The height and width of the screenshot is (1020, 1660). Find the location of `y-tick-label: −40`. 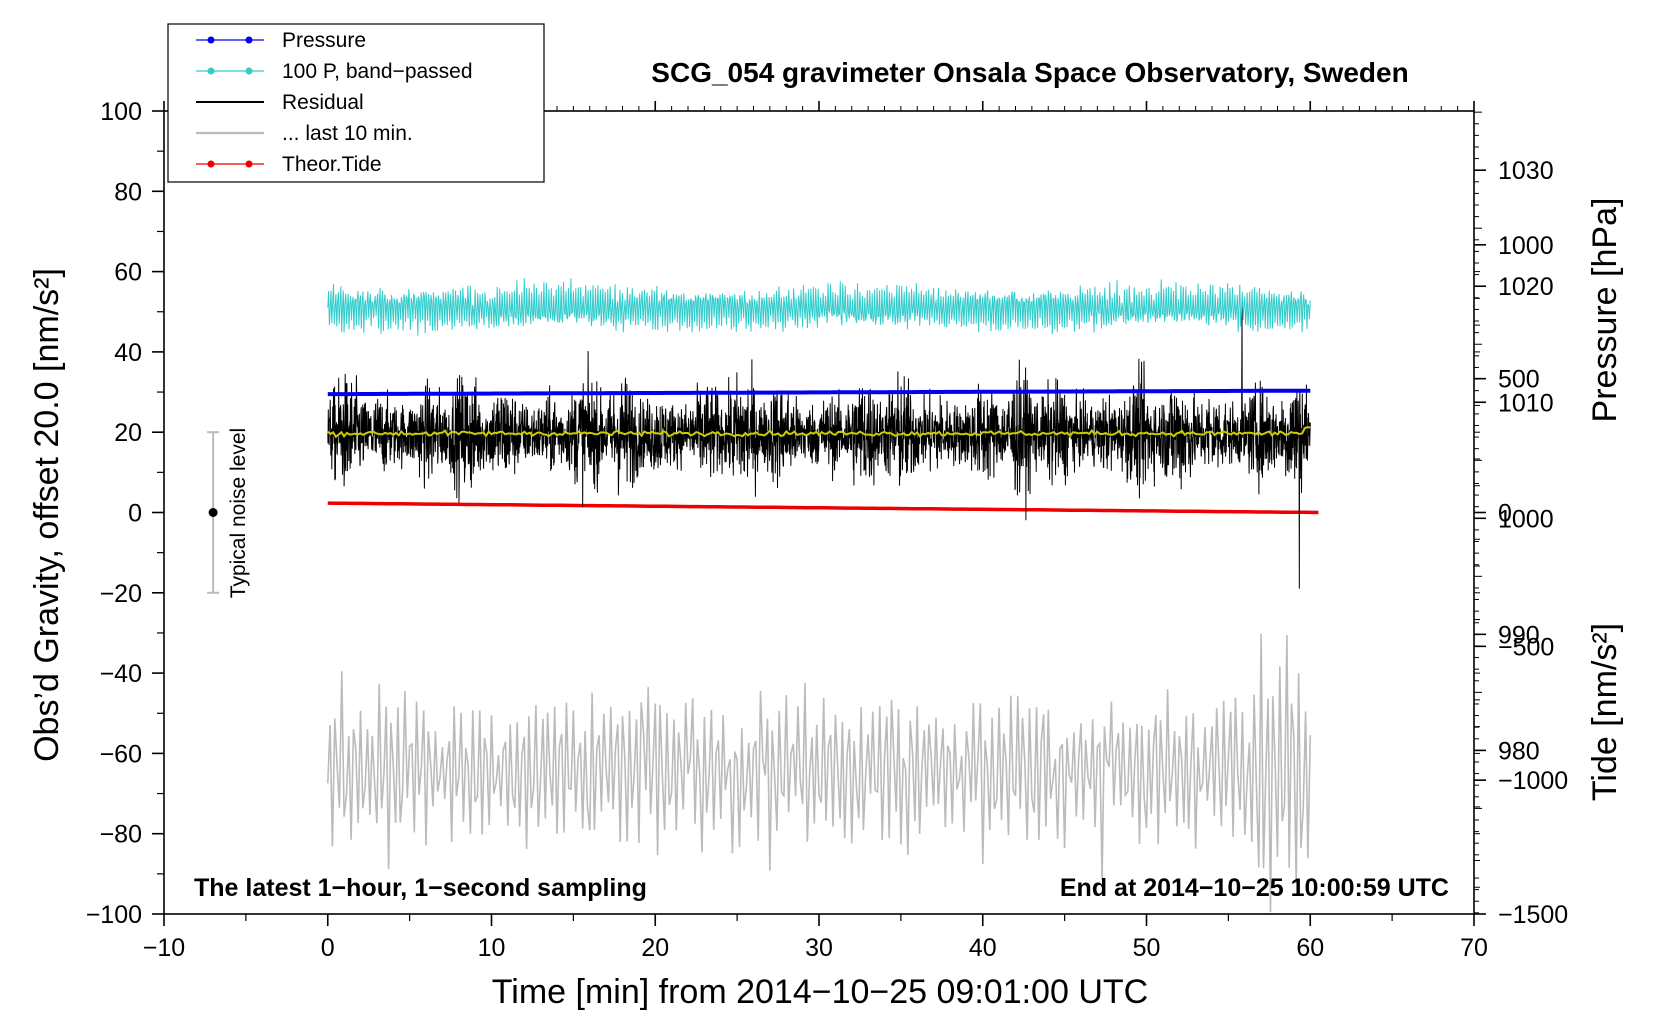

y-tick-label: −40 is located at coordinates (121, 674).